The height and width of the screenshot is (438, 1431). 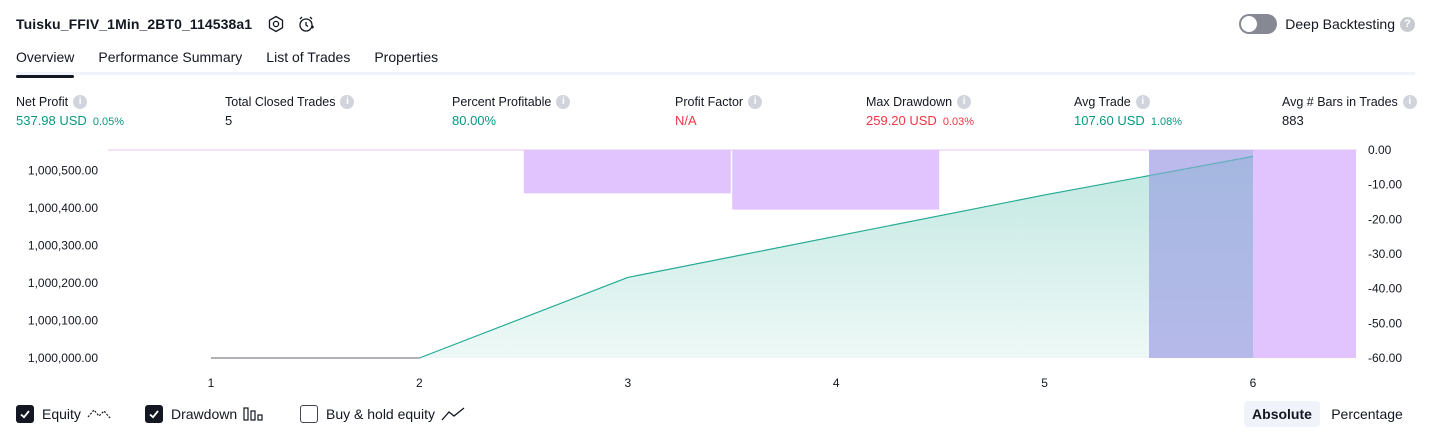 I want to click on metric-percent: 1.08%, so click(x=1166, y=122).